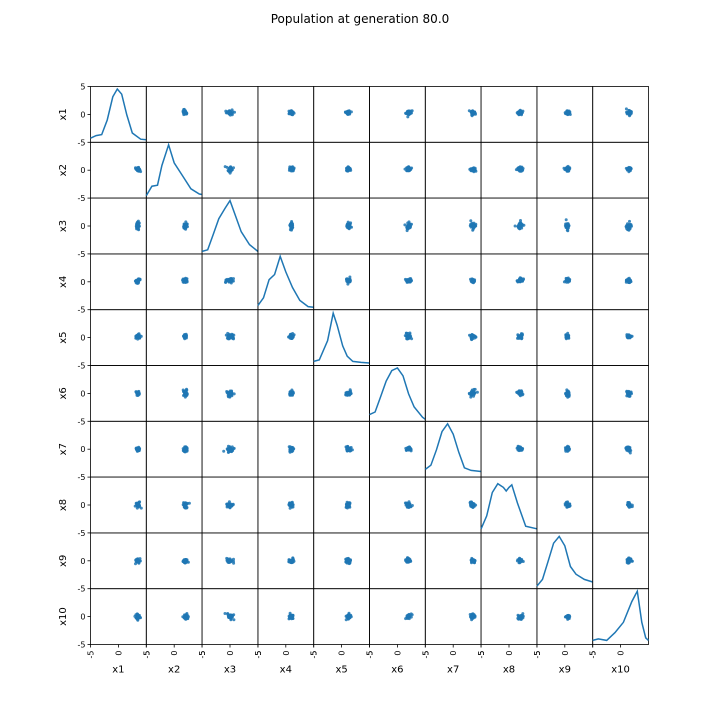 The height and width of the screenshot is (720, 720). I want to click on subplot-x4-x6, so click(397, 282).